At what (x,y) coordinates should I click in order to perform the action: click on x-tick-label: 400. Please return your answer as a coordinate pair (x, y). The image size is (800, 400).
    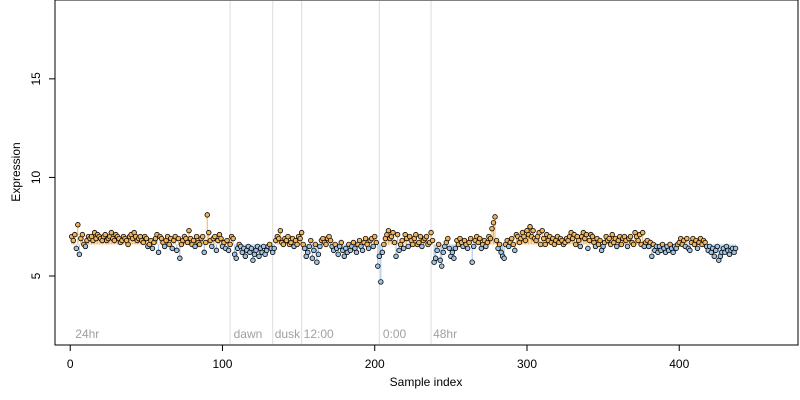
    Looking at the image, I should click on (679, 364).